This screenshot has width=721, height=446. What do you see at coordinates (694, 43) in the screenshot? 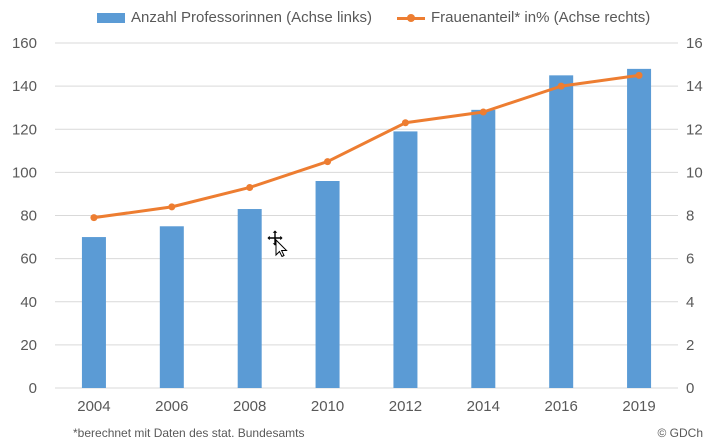
I see `right-axis-tick-label: 16` at bounding box center [694, 43].